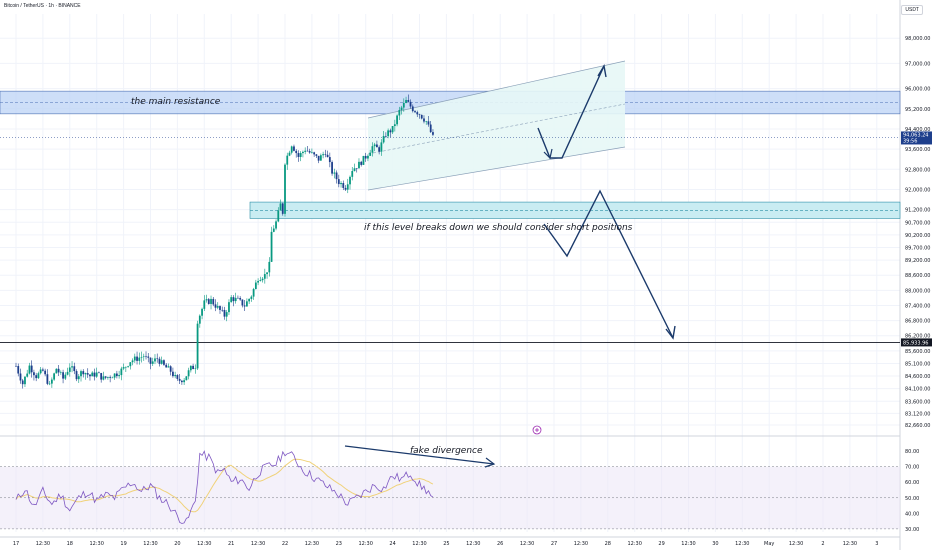  I want to click on price-tick-label: 93,600.00, so click(917, 150).